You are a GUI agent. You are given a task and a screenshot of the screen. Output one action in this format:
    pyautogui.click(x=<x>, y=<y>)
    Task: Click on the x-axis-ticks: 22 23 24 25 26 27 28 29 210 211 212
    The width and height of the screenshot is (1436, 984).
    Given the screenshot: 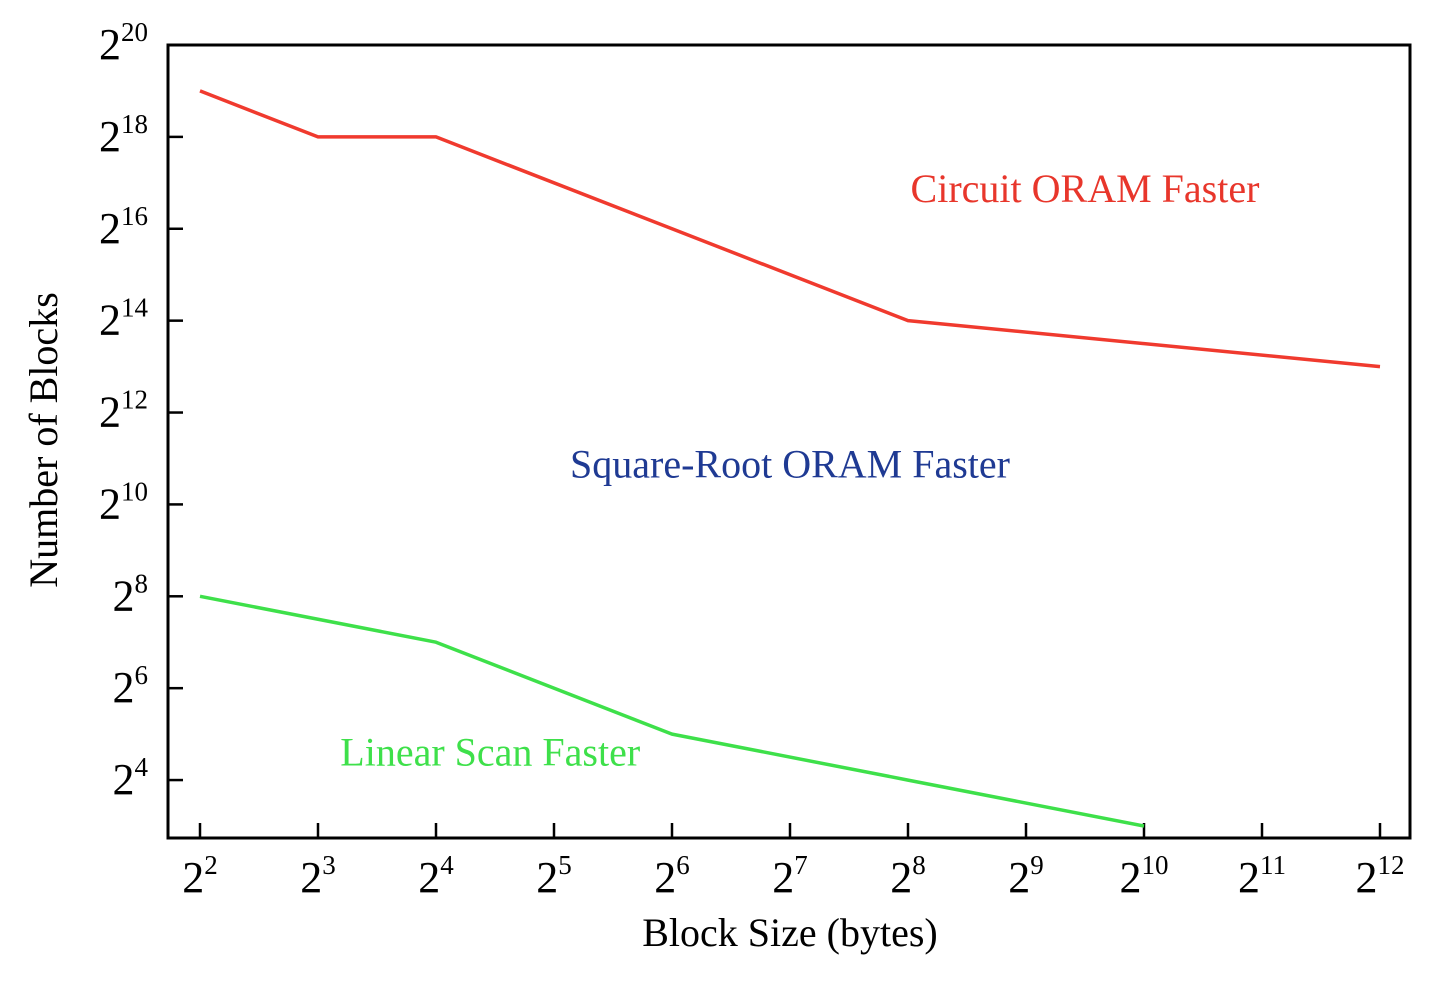 What is the action you would take?
    pyautogui.click(x=793, y=862)
    